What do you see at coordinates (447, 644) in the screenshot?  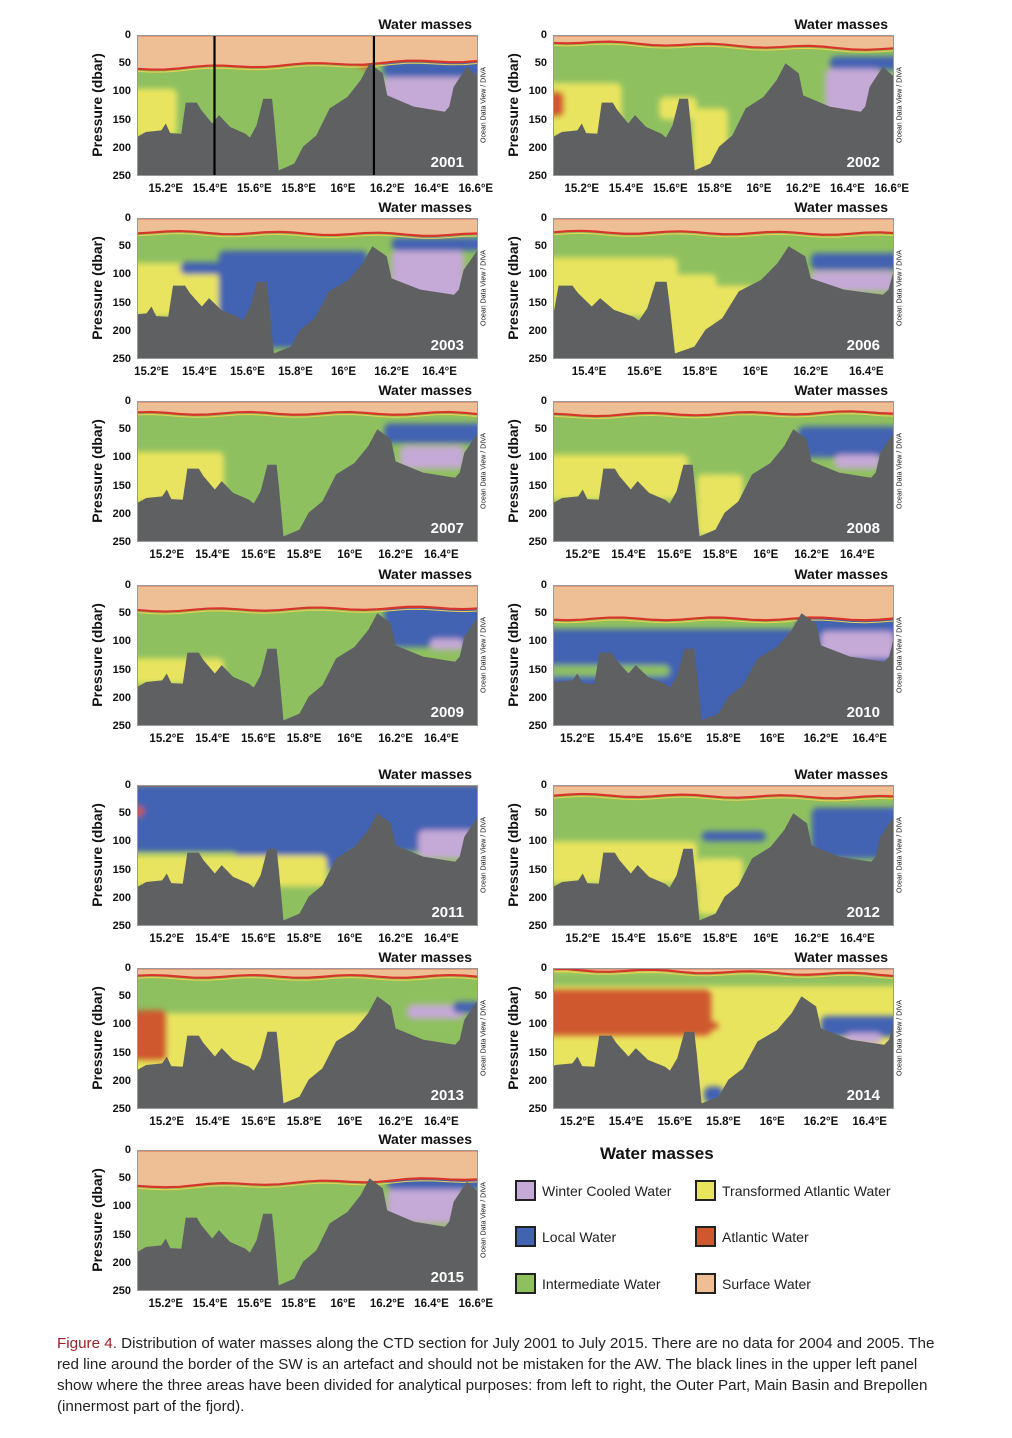 I see `water-mass-wcw` at bounding box center [447, 644].